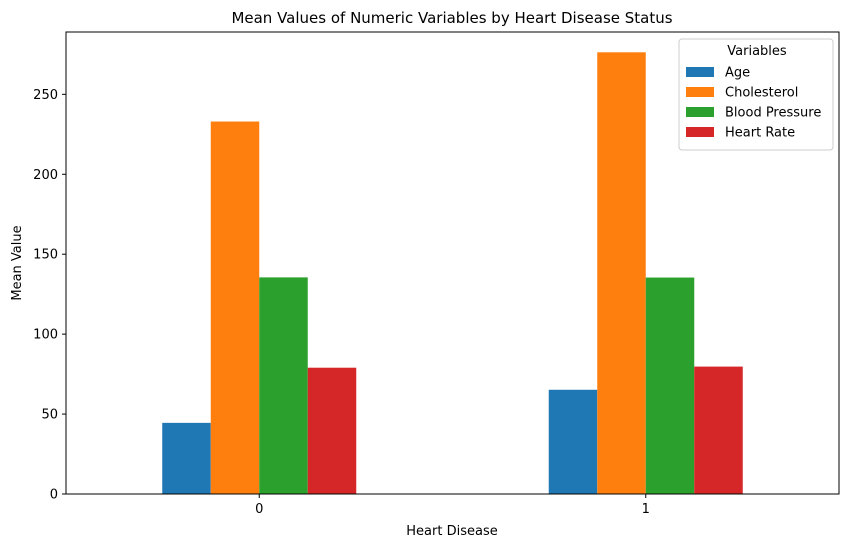 Image resolution: width=850 pixels, height=547 pixels. I want to click on legend-box, so click(756, 94).